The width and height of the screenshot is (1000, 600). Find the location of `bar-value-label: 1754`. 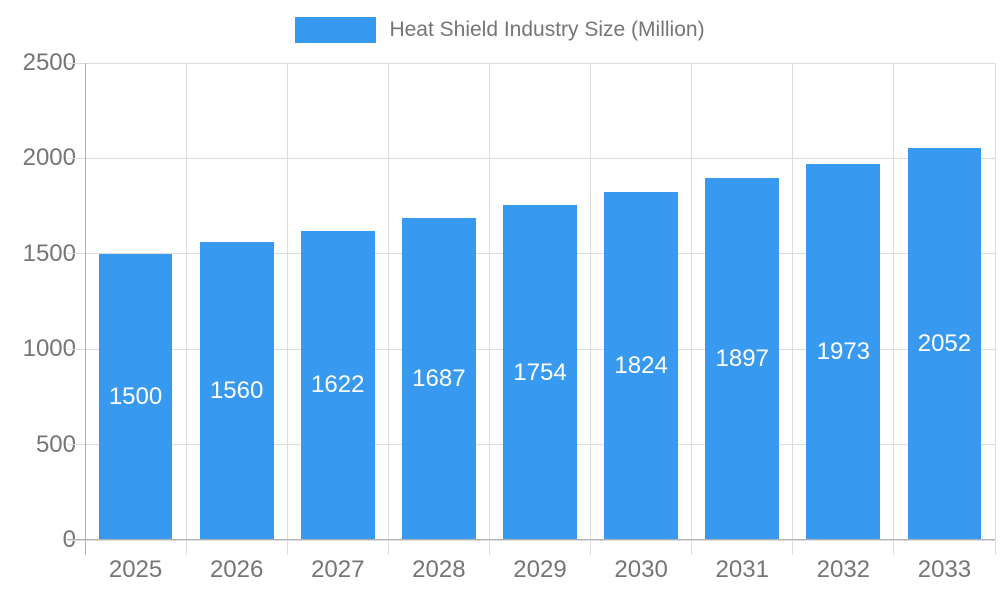

bar-value-label: 1754 is located at coordinates (540, 372).